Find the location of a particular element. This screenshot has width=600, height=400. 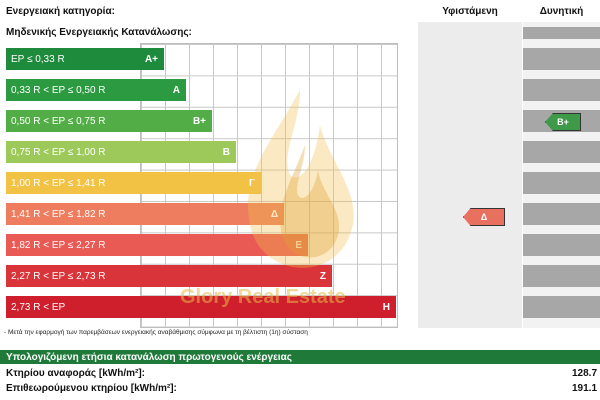

class-range: 2,27 R < EP ≤ 2,73 R is located at coordinates (58, 276).